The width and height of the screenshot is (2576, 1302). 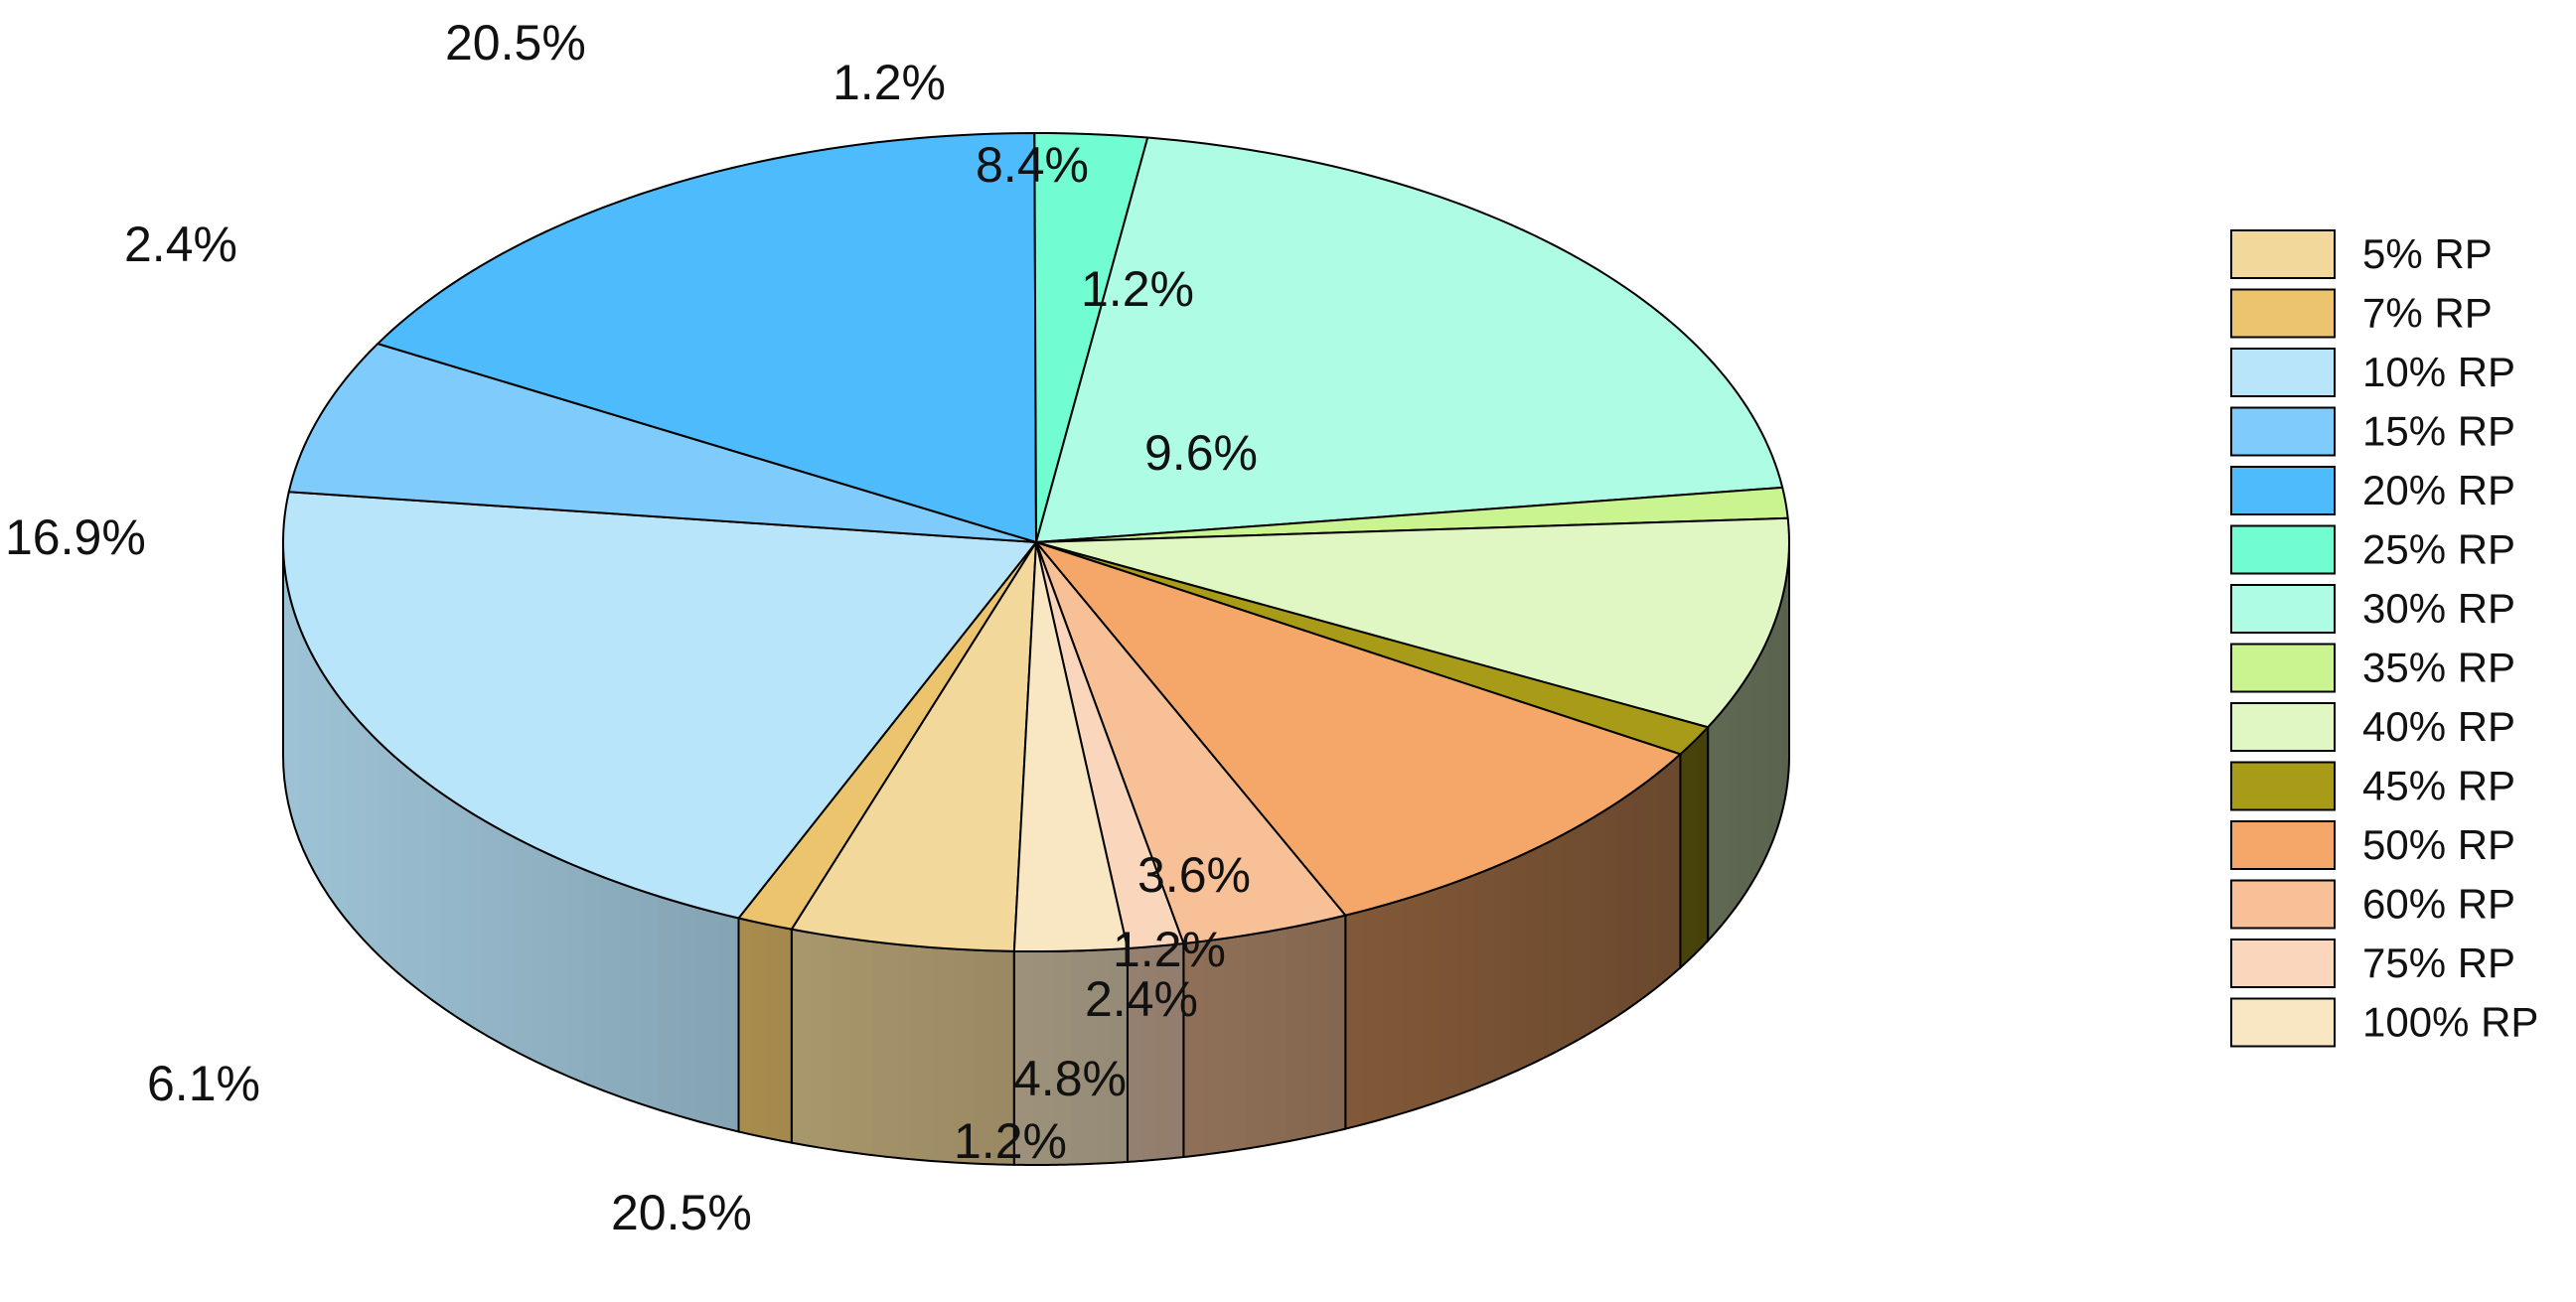 I want to click on slice-percent-label: 16.9%, so click(x=75, y=537).